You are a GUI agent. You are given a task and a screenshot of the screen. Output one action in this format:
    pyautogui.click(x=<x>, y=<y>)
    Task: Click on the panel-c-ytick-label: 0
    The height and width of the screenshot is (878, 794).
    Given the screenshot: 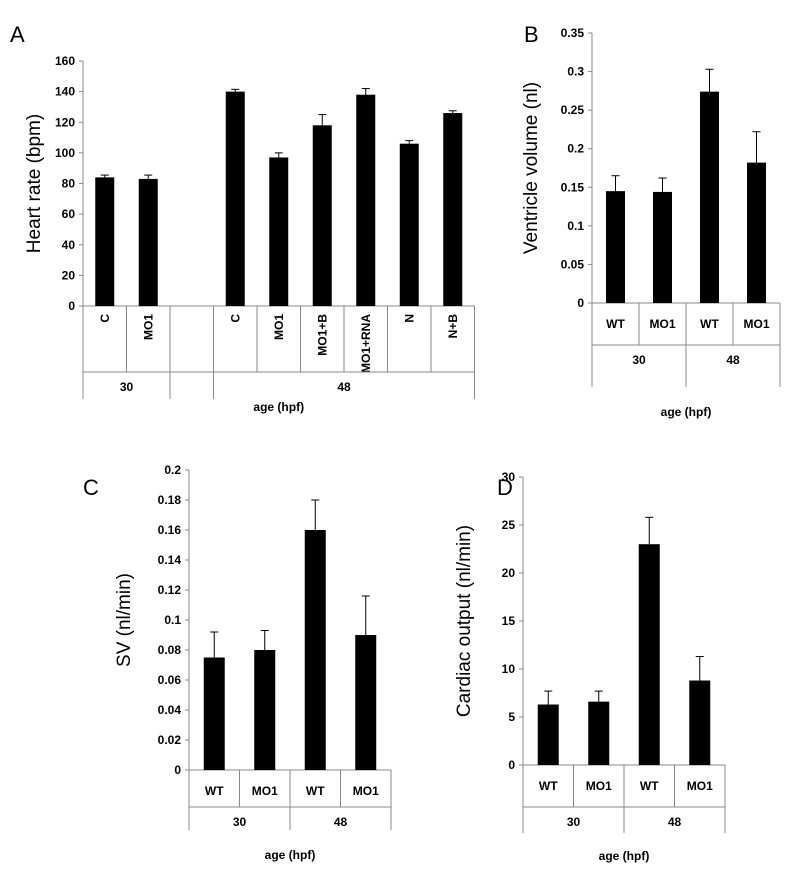 What is the action you would take?
    pyautogui.click(x=177, y=770)
    